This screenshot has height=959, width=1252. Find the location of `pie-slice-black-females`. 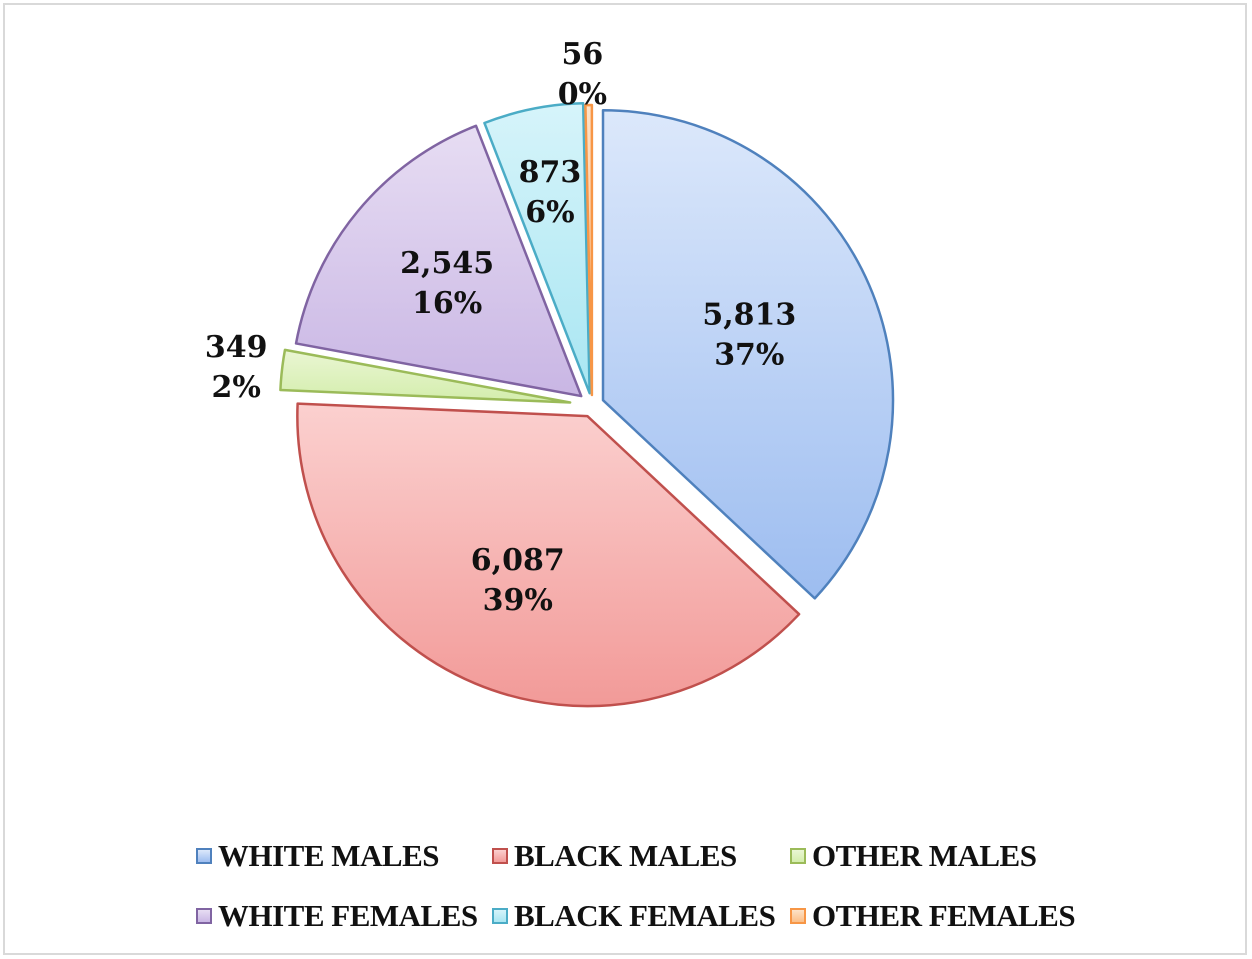

pie-slice-black-females is located at coordinates (537, 248).